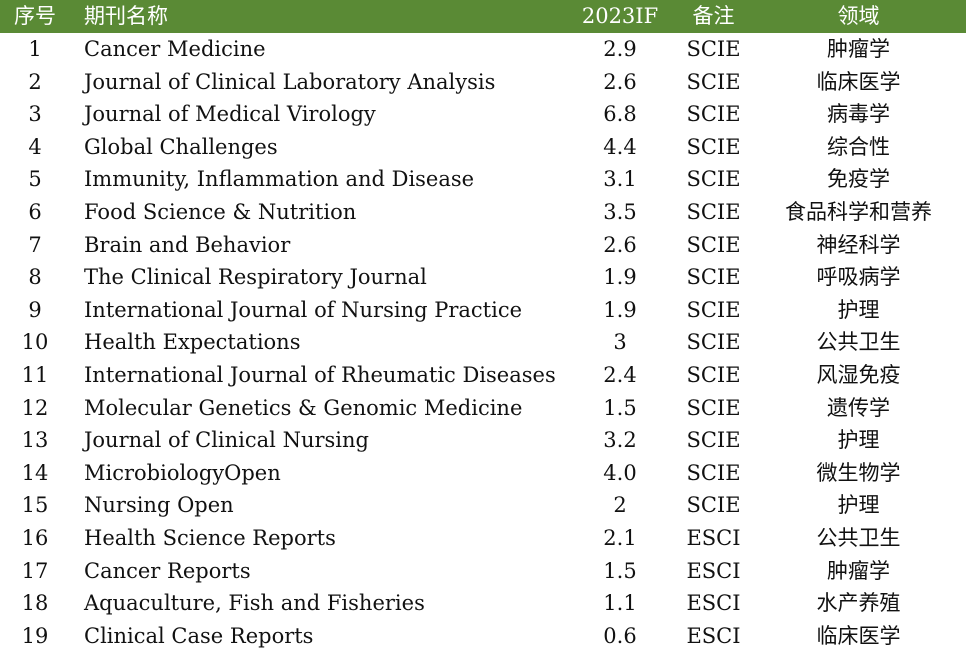 The height and width of the screenshot is (652, 966). I want to click on header-row: 序号 期刊名称 2023IF 备注 领域, so click(483, 16).